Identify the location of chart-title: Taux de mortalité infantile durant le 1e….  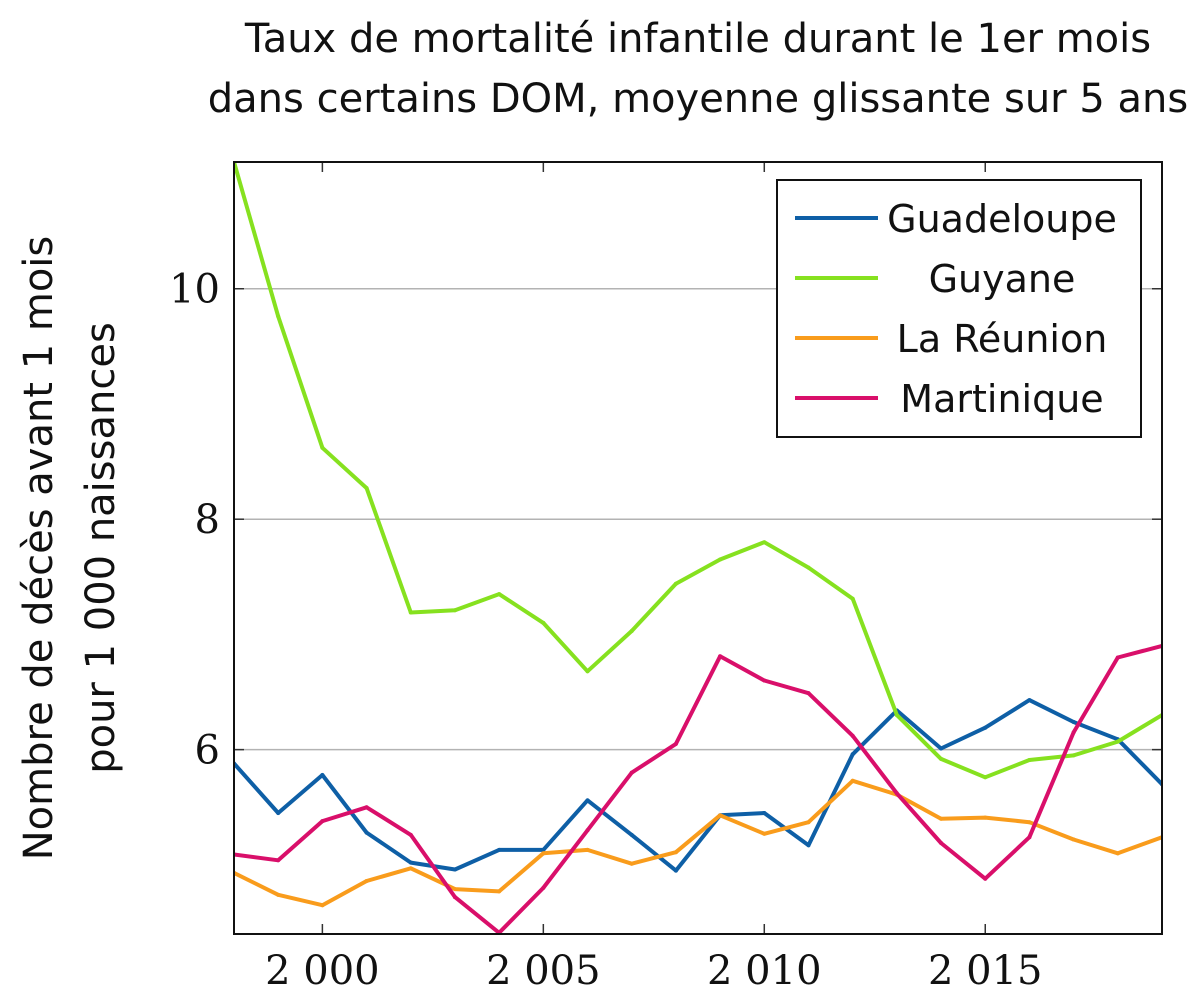
(698, 69).